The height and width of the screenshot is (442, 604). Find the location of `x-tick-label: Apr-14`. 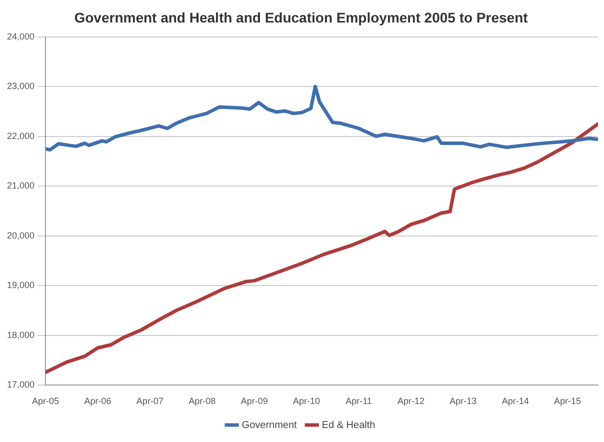

x-tick-label: Apr-14 is located at coordinates (515, 401).